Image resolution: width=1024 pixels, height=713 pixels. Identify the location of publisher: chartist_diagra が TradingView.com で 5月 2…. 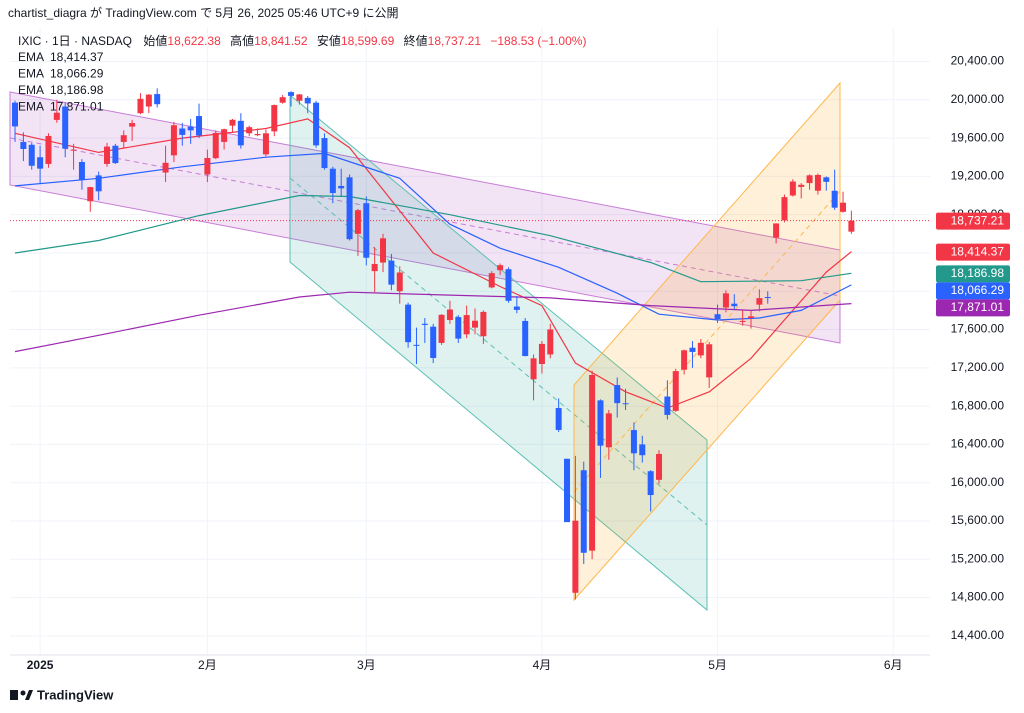
(203, 12).